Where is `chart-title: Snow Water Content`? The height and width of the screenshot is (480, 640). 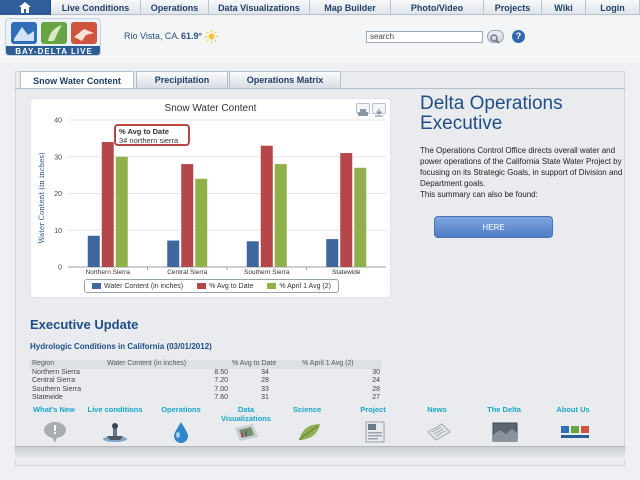
chart-title: Snow Water Content is located at coordinates (210, 108).